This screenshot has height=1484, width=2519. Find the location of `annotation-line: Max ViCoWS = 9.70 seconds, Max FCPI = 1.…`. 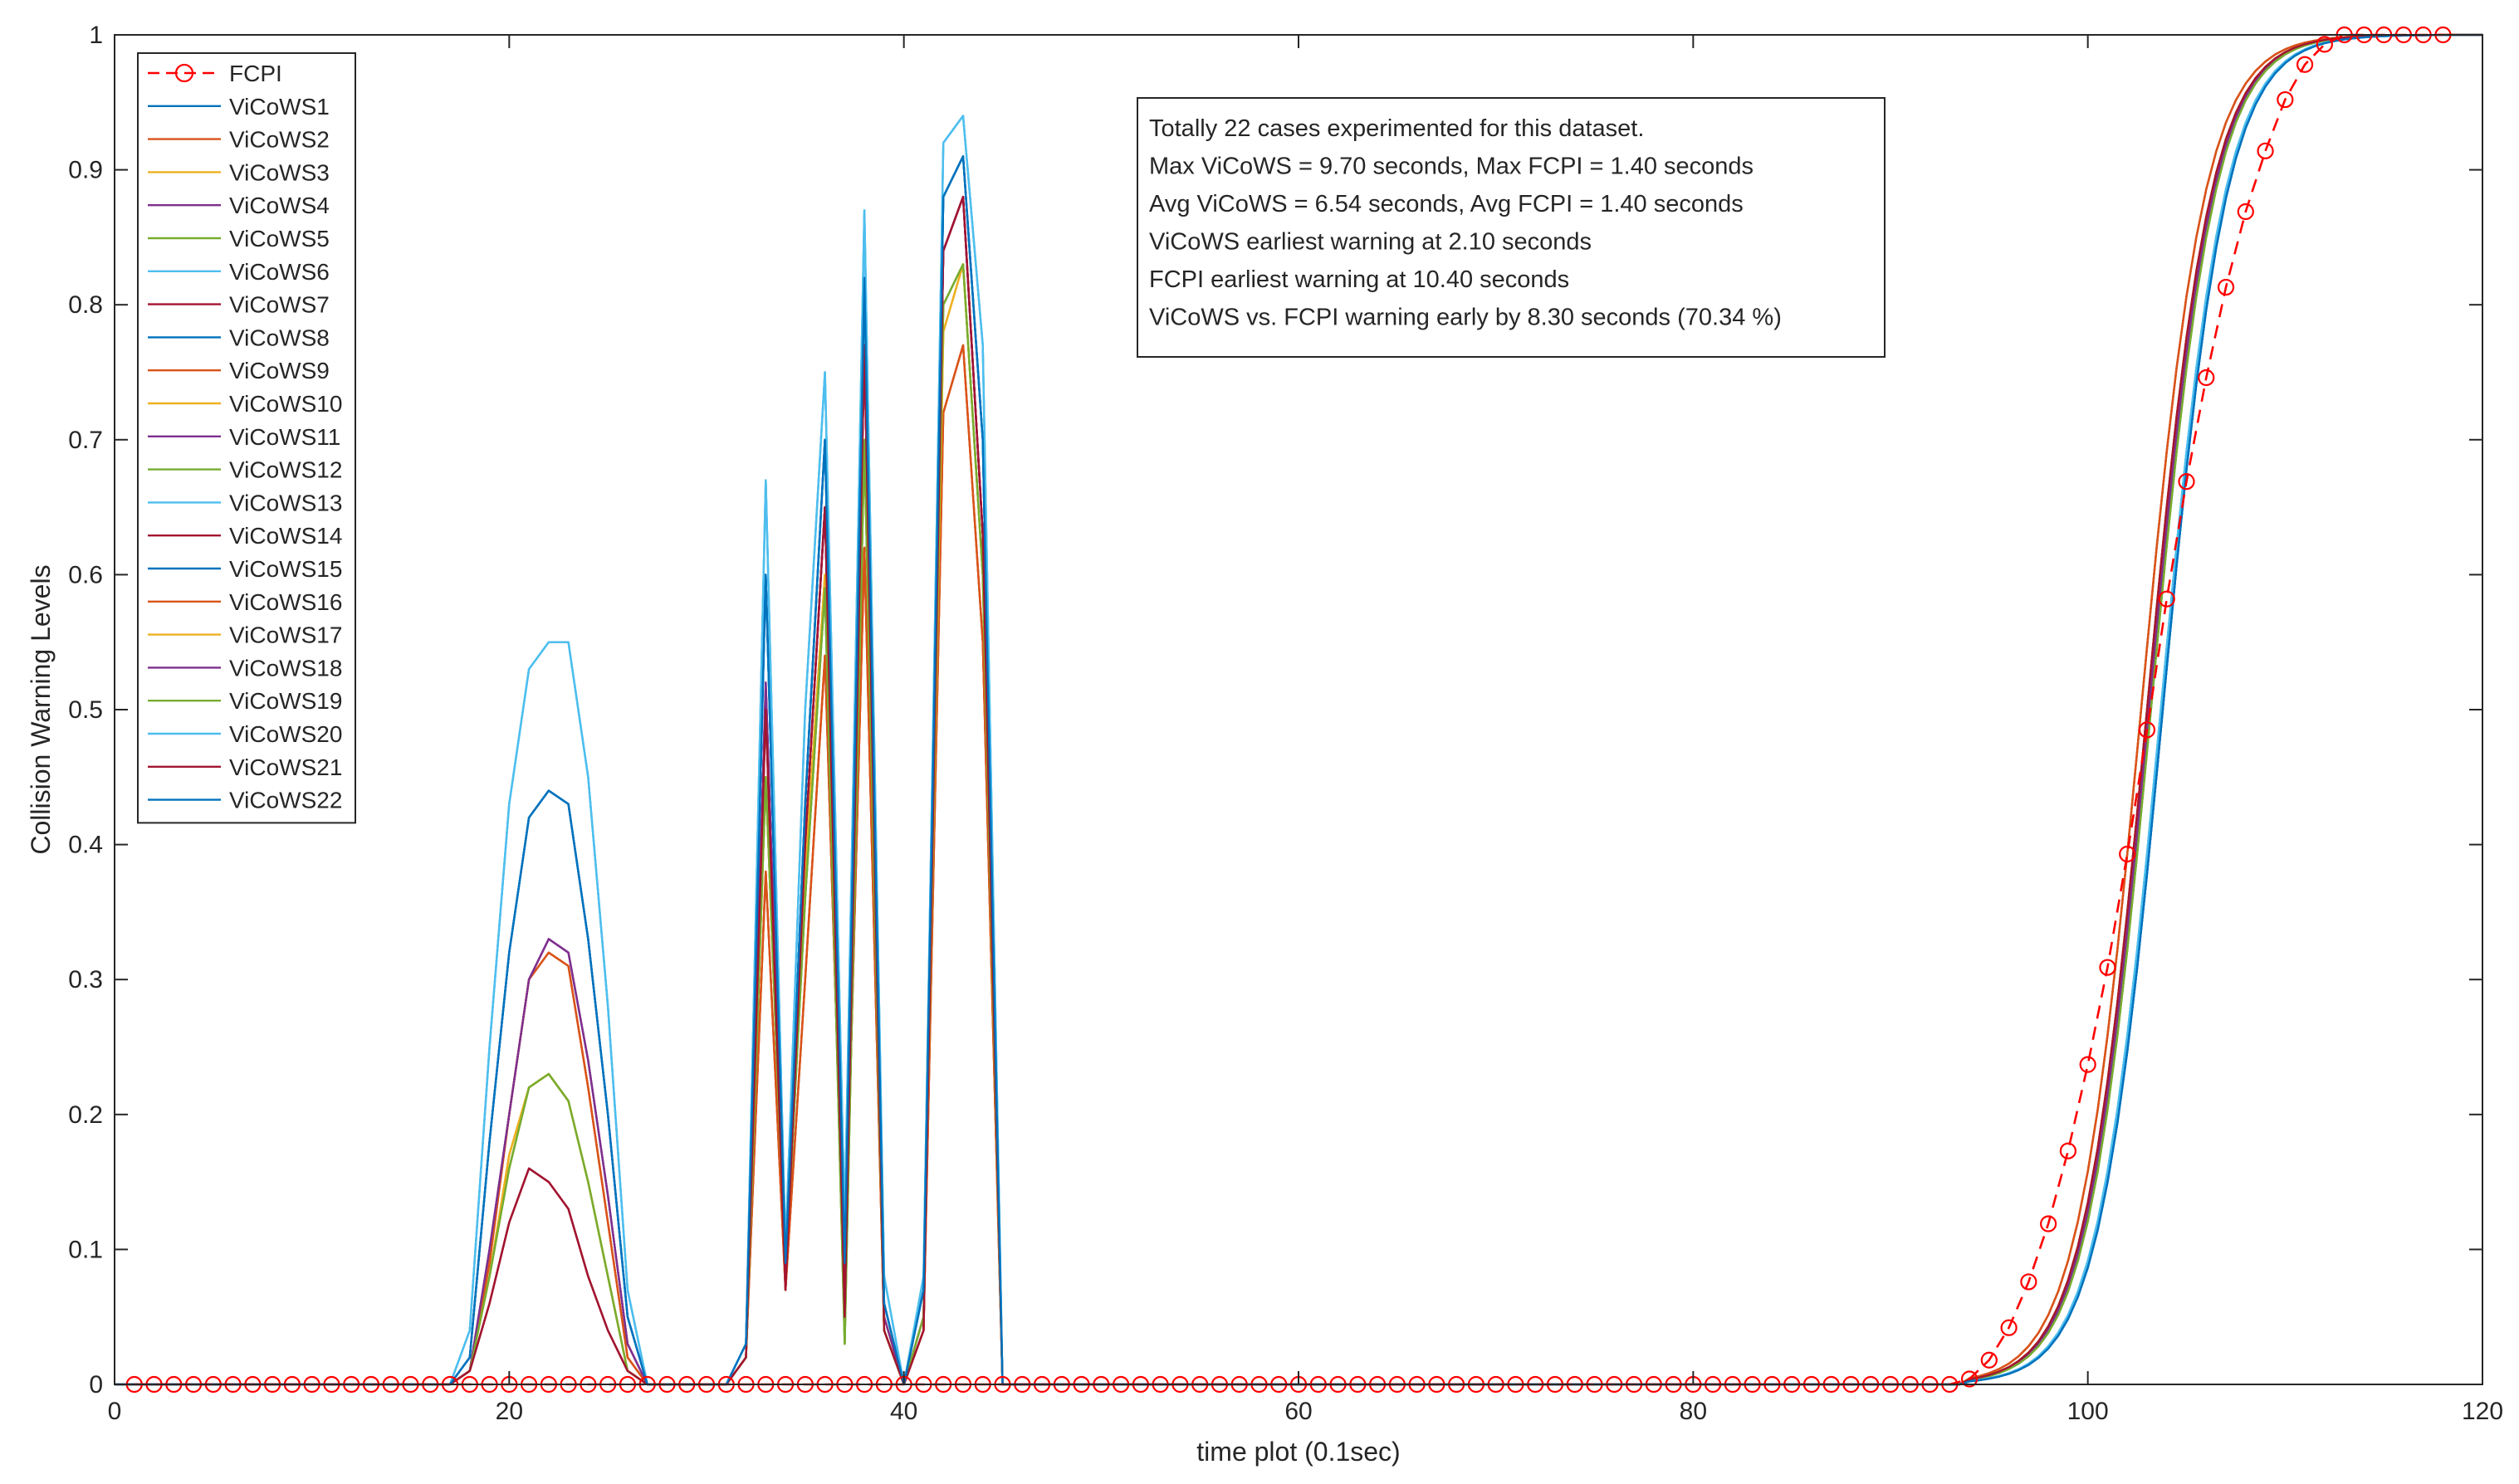

annotation-line: Max ViCoWS = 9.70 seconds, Max FCPI = 1.… is located at coordinates (1451, 167).